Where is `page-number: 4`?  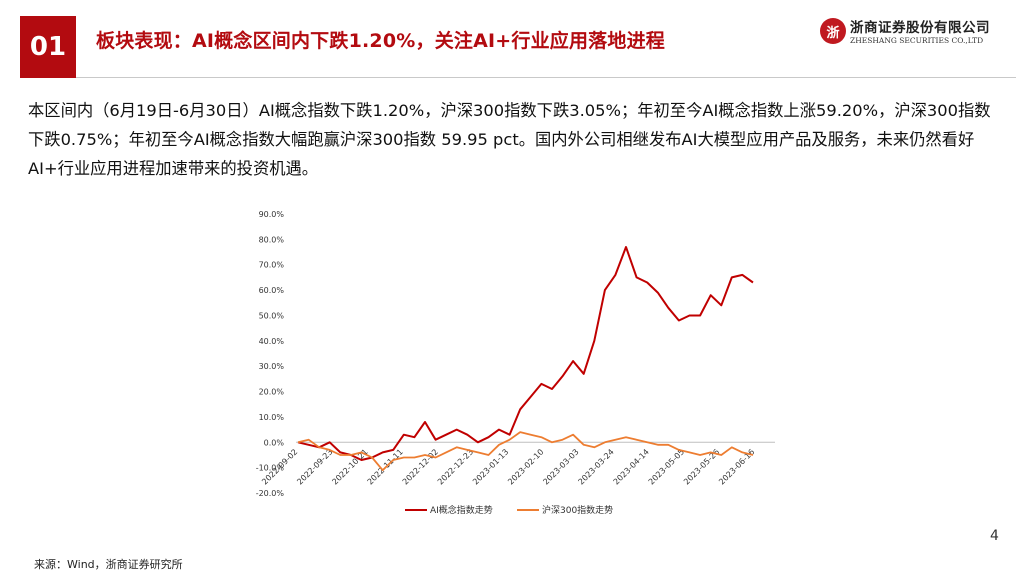 page-number: 4 is located at coordinates (994, 536).